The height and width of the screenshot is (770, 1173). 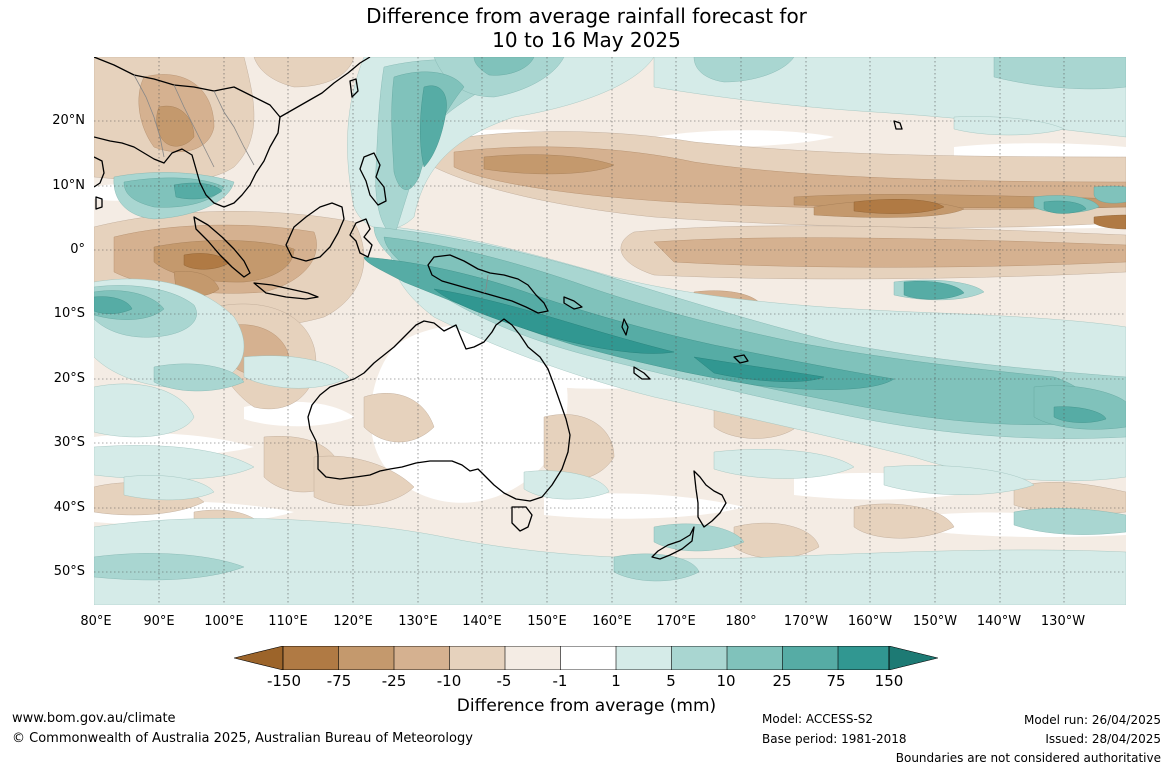 I want to click on lon-label-150e: 150°E, so click(x=547, y=621).